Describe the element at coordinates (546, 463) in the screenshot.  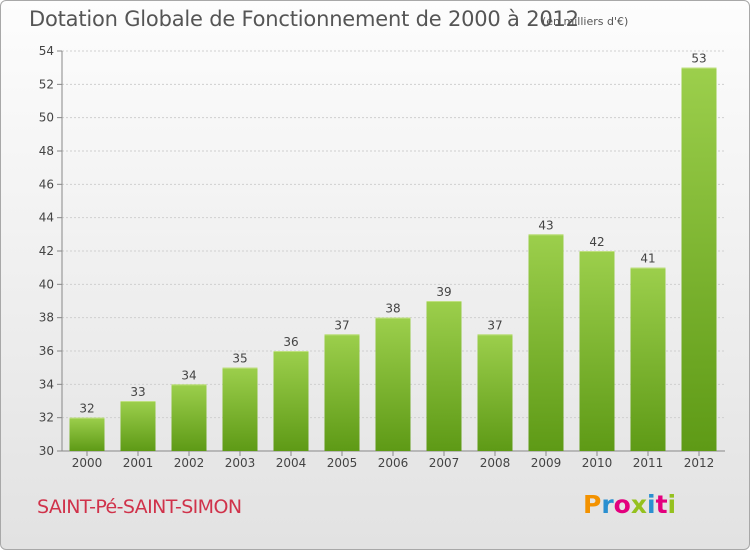
I see `x-tick-label: 2009` at that location.